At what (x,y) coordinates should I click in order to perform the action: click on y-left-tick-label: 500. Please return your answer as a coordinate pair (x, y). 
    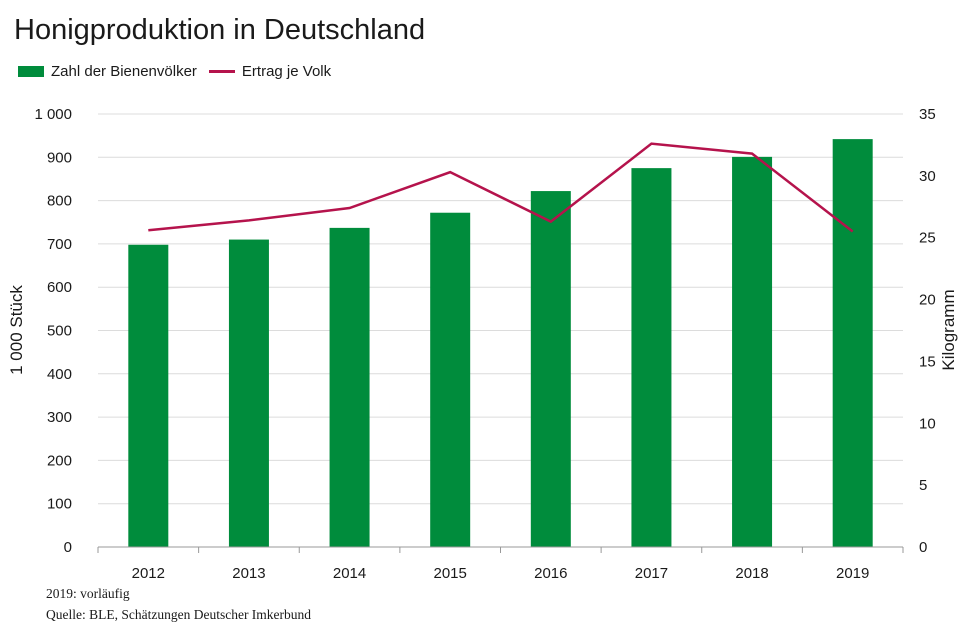
    Looking at the image, I should click on (59, 331).